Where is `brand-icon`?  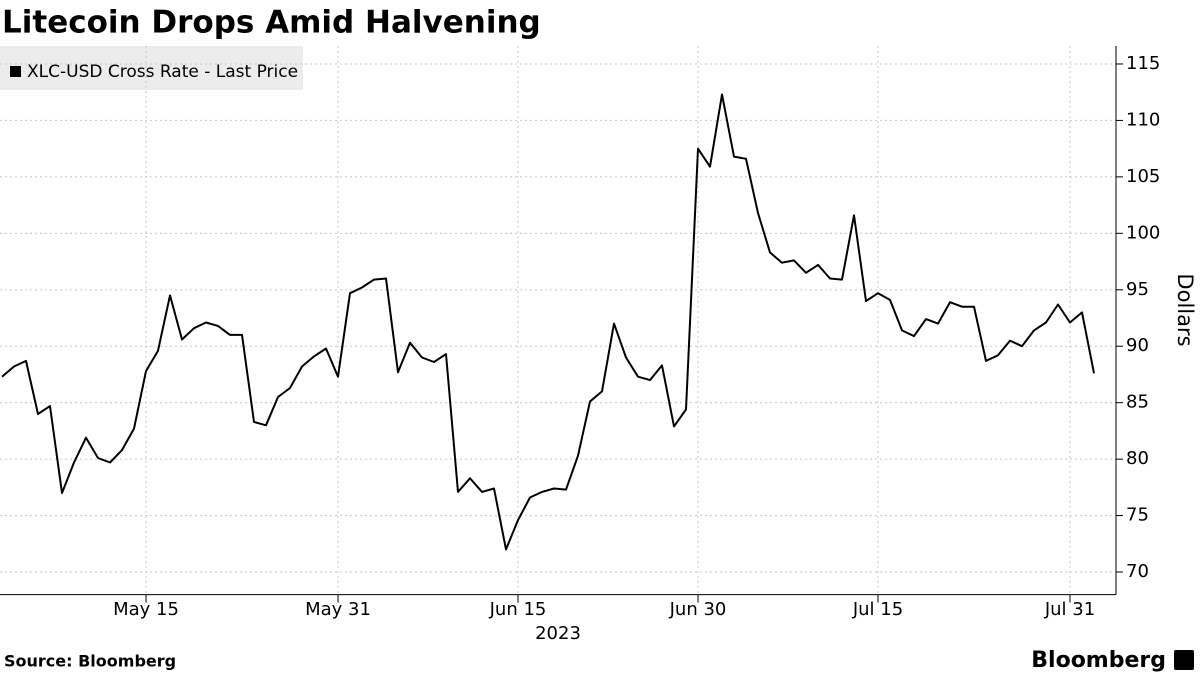 brand-icon is located at coordinates (1184, 660).